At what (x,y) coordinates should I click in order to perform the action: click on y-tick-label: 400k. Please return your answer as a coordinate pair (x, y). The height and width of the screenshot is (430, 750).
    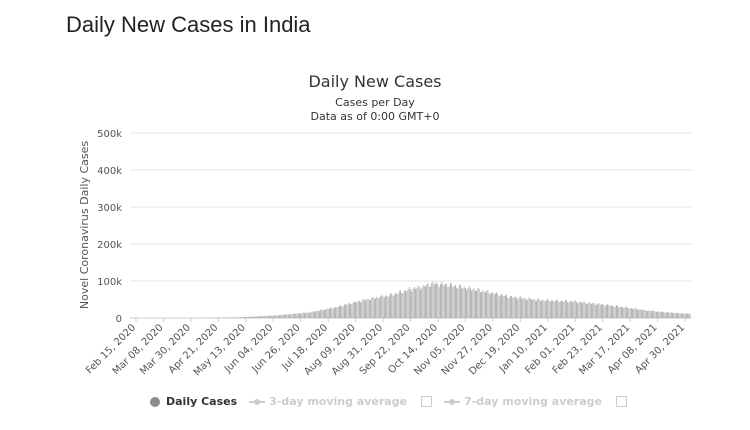
    Looking at the image, I should click on (109, 171).